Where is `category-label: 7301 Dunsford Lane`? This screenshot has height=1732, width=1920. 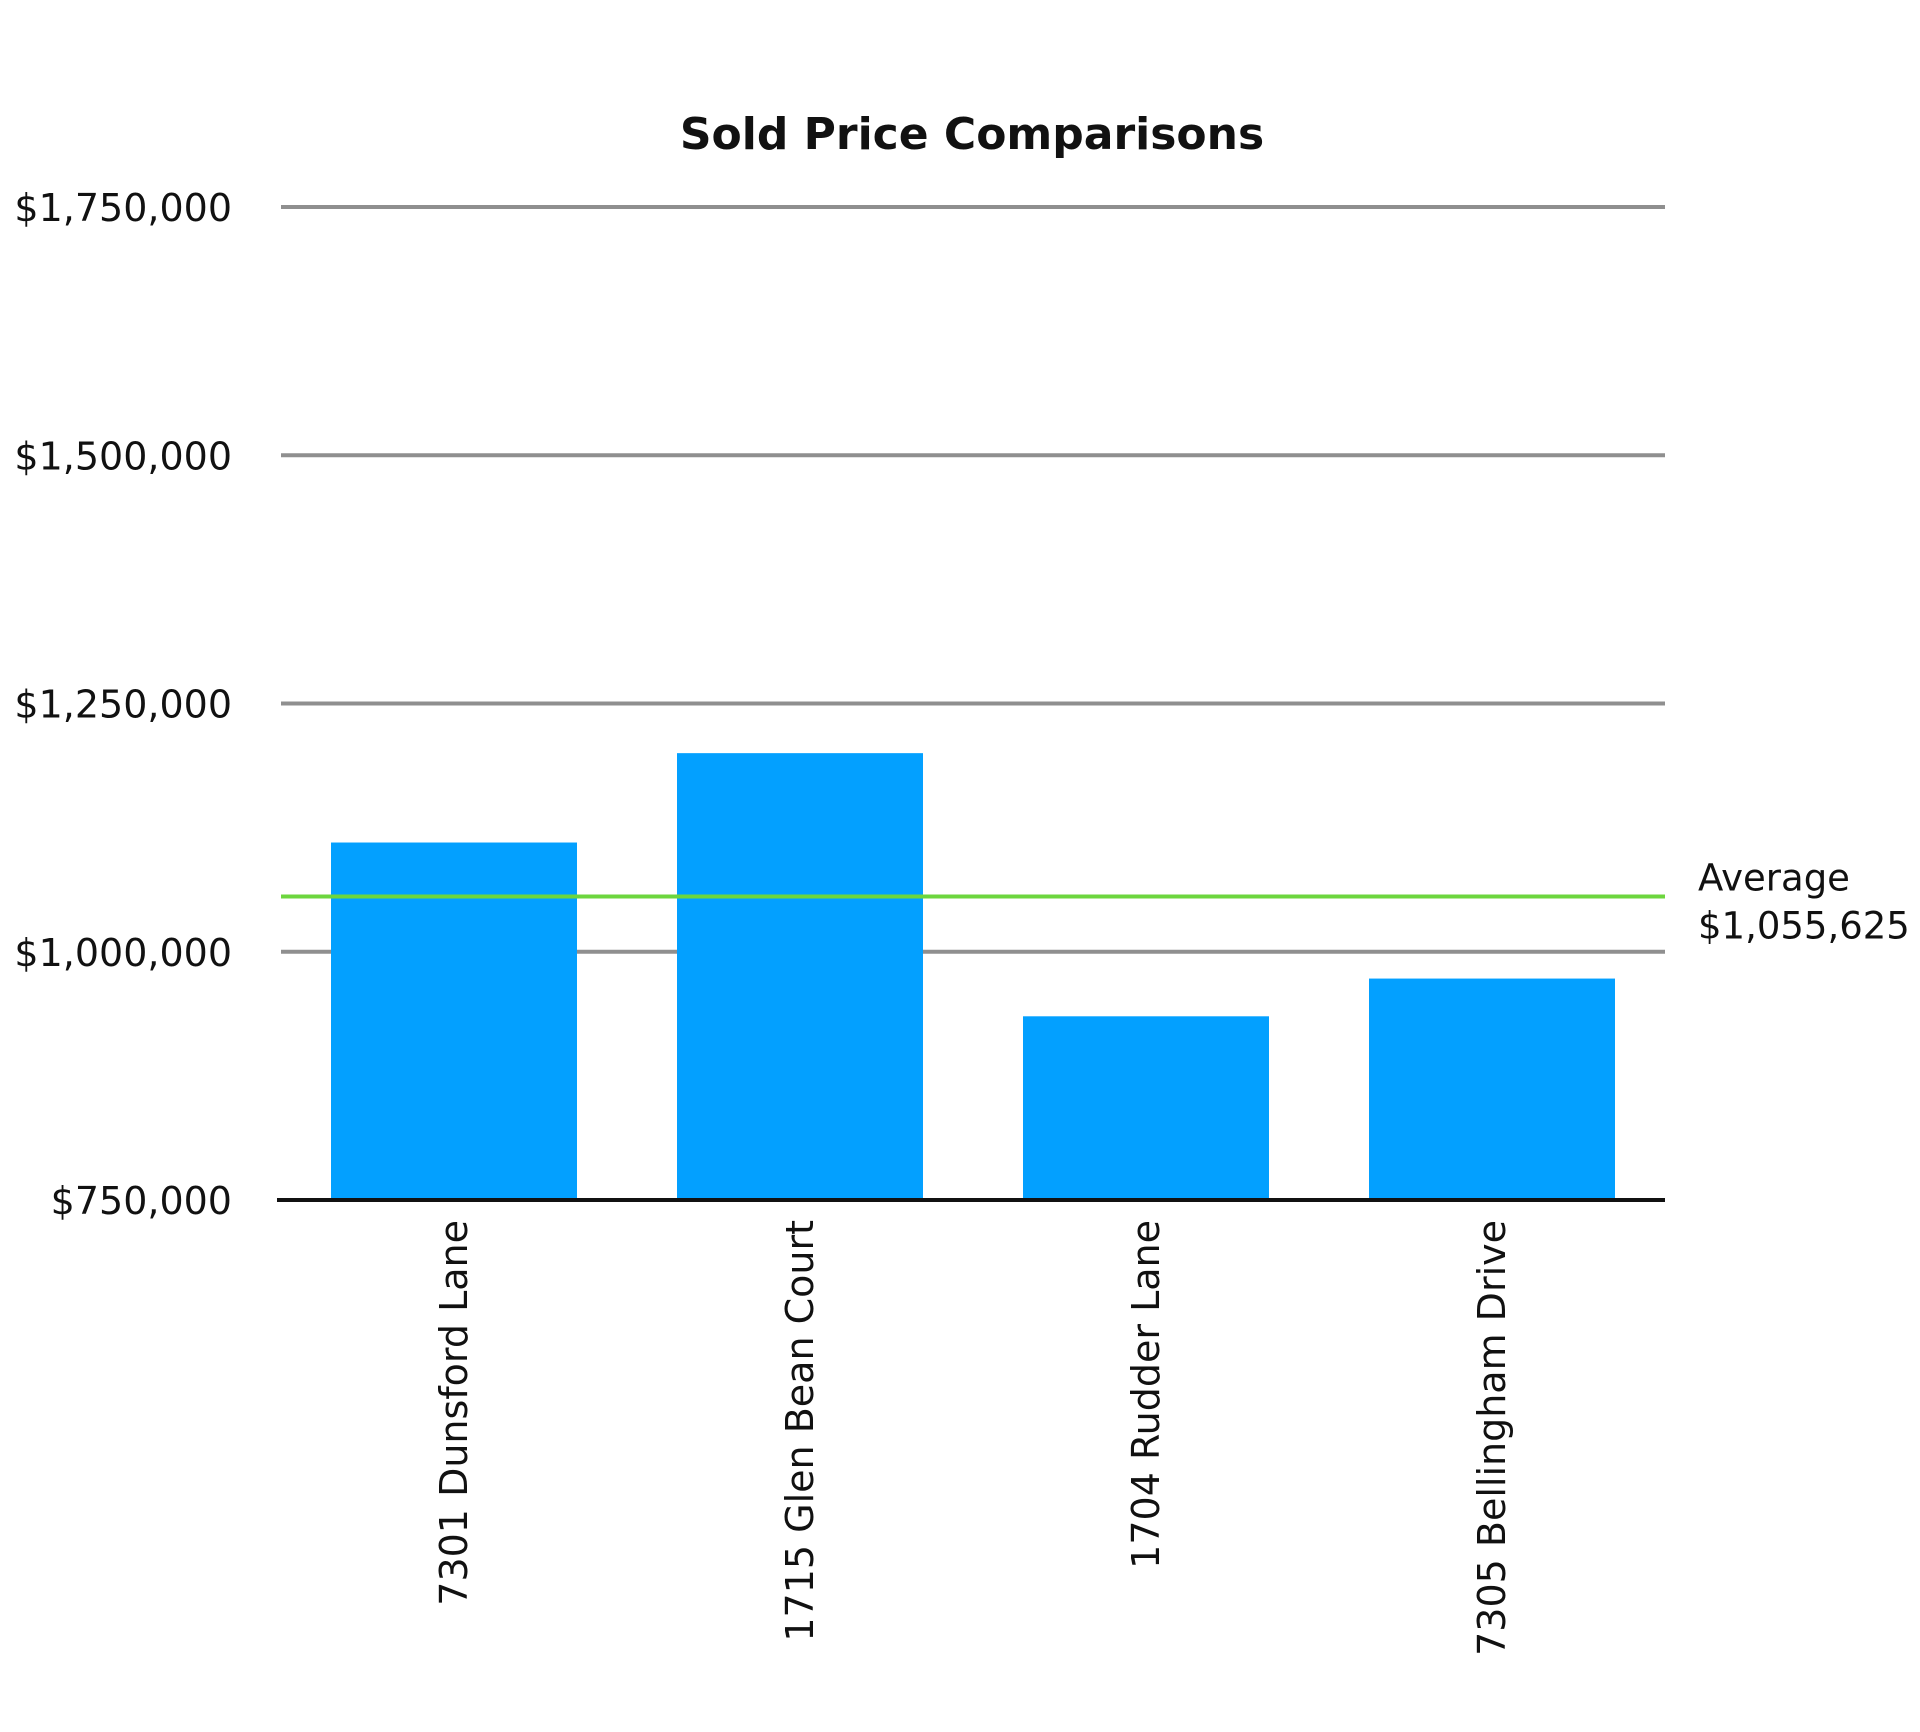
category-label: 7301 Dunsford Lane is located at coordinates (454, 1413).